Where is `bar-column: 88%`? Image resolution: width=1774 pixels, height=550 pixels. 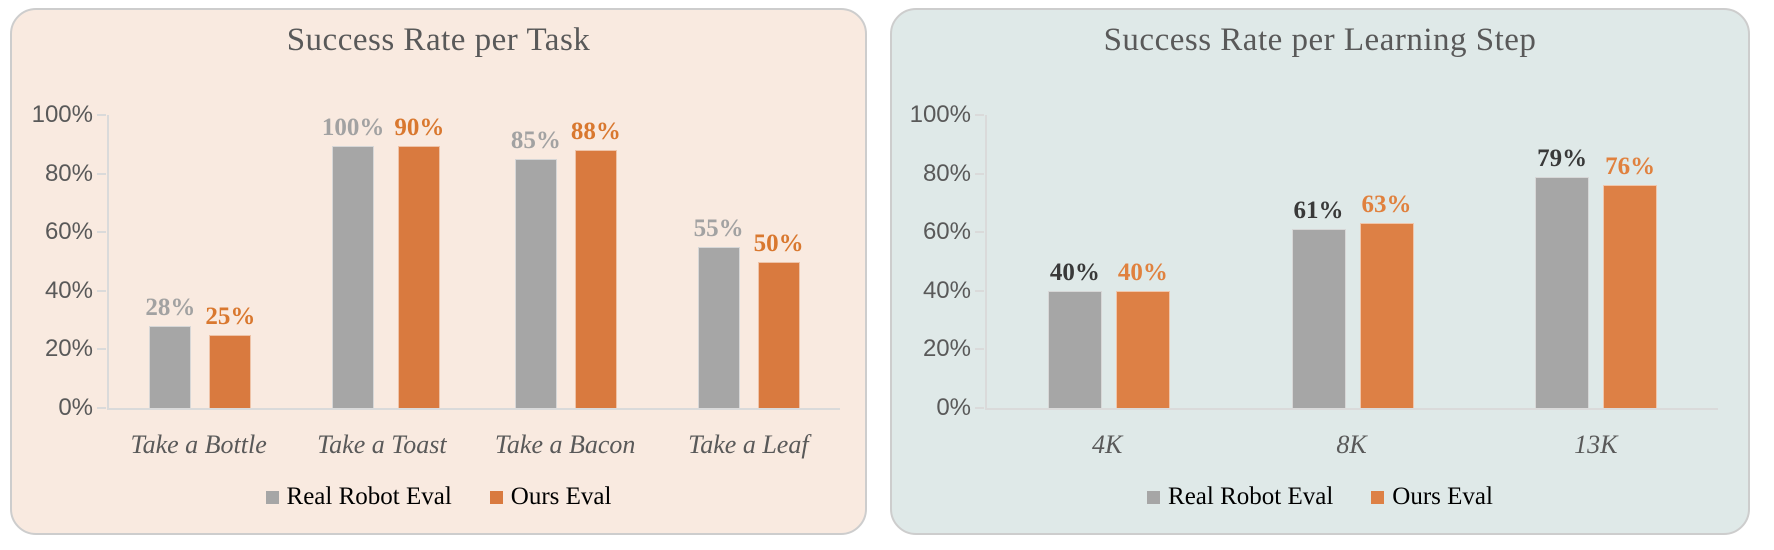 bar-column: 88% is located at coordinates (596, 261).